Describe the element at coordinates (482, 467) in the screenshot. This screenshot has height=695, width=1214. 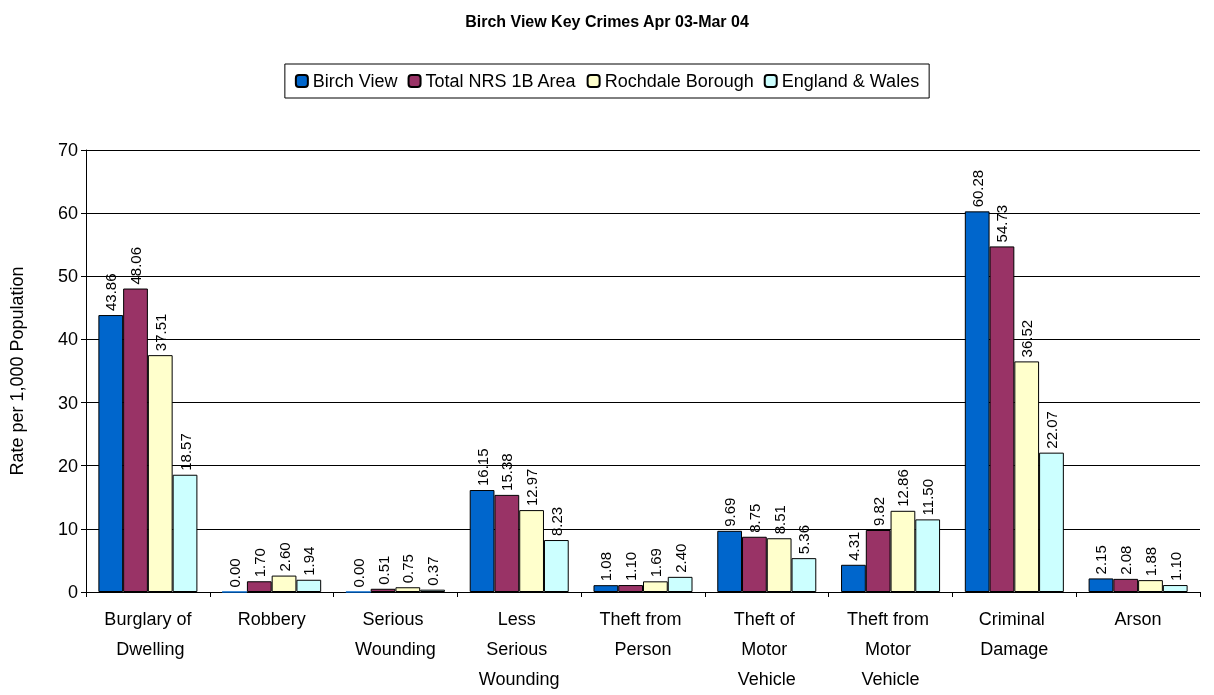
I see `data-label: 16.15` at that location.